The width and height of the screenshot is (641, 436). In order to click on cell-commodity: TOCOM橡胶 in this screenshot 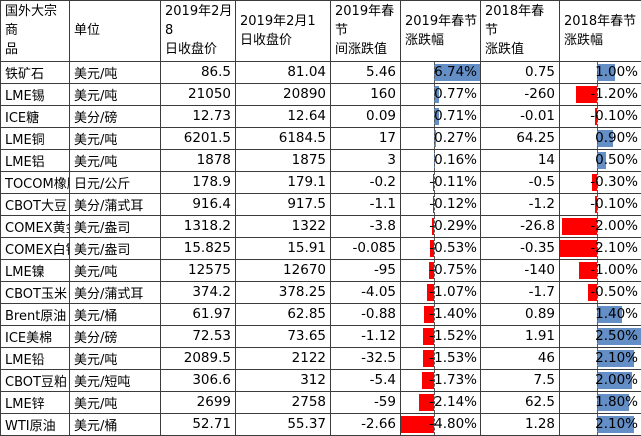, I will do `click(35, 182)`.